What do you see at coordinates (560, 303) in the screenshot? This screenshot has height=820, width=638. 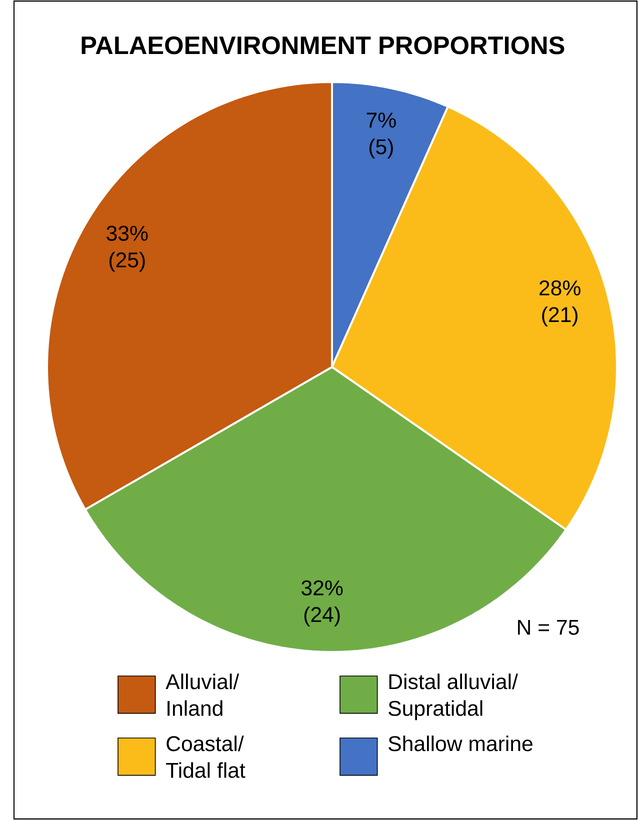 I see `data-label: 28% (21)` at bounding box center [560, 303].